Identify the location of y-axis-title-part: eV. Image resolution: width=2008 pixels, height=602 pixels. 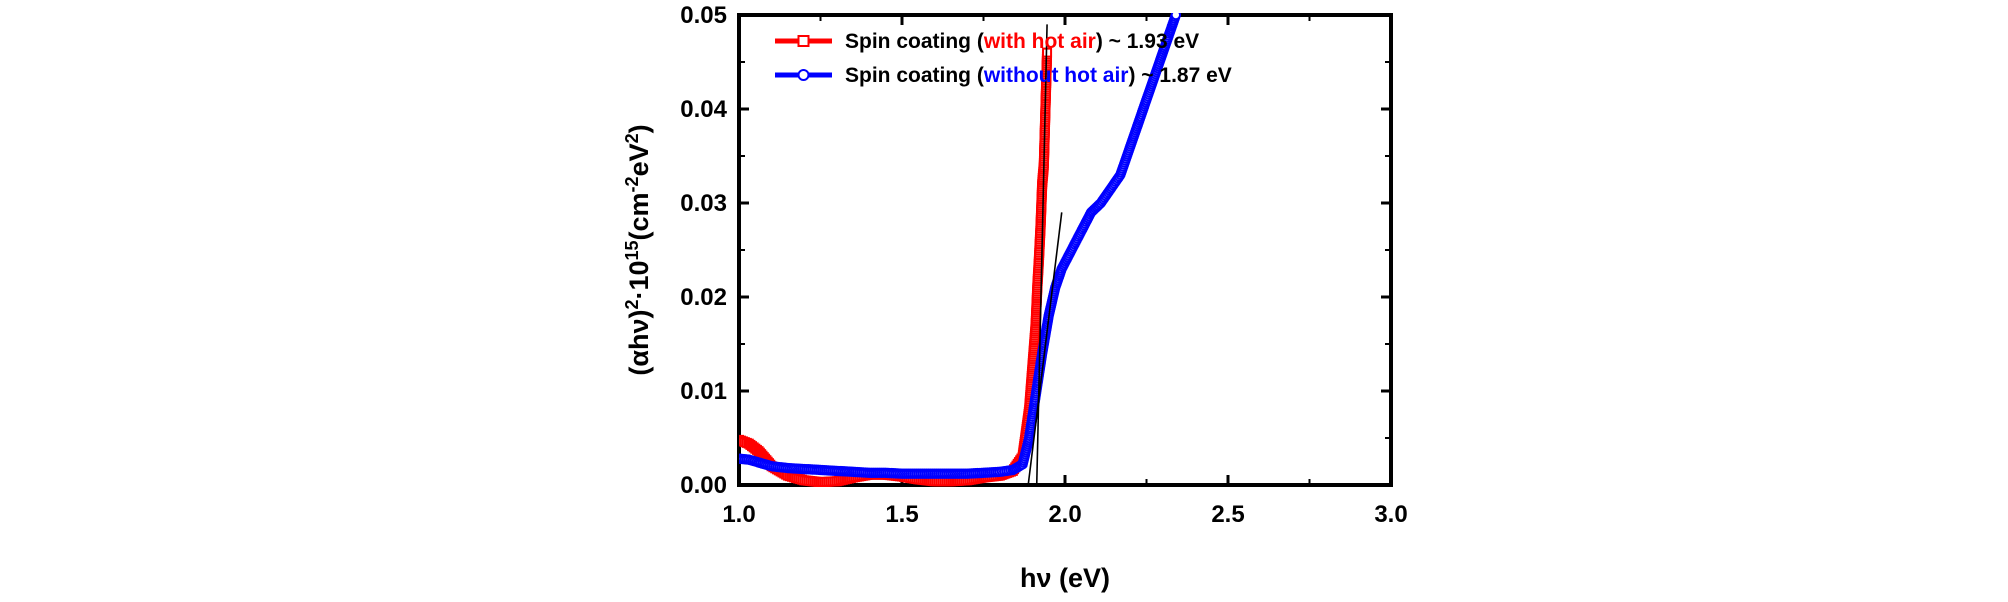
(639, 159).